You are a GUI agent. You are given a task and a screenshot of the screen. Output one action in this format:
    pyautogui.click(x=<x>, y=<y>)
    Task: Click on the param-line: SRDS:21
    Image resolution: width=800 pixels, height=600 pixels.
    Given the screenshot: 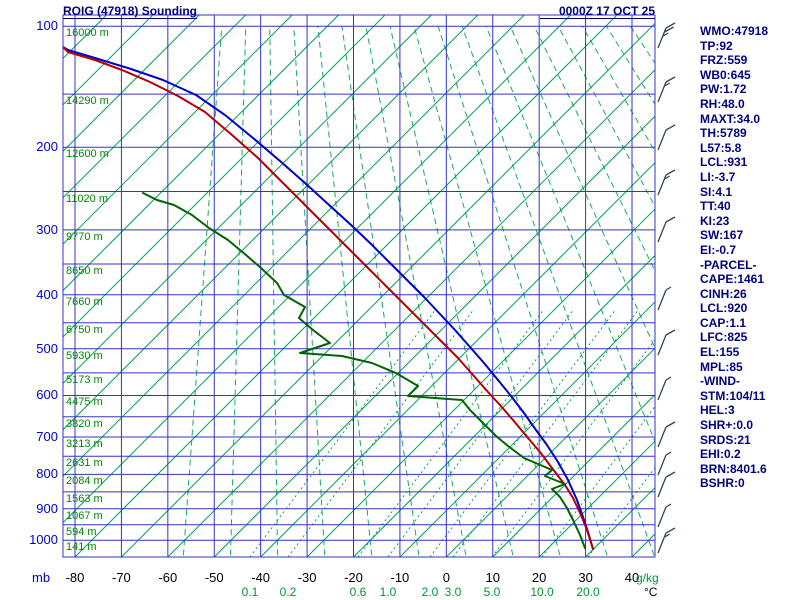 What is the action you would take?
    pyautogui.click(x=725, y=439)
    